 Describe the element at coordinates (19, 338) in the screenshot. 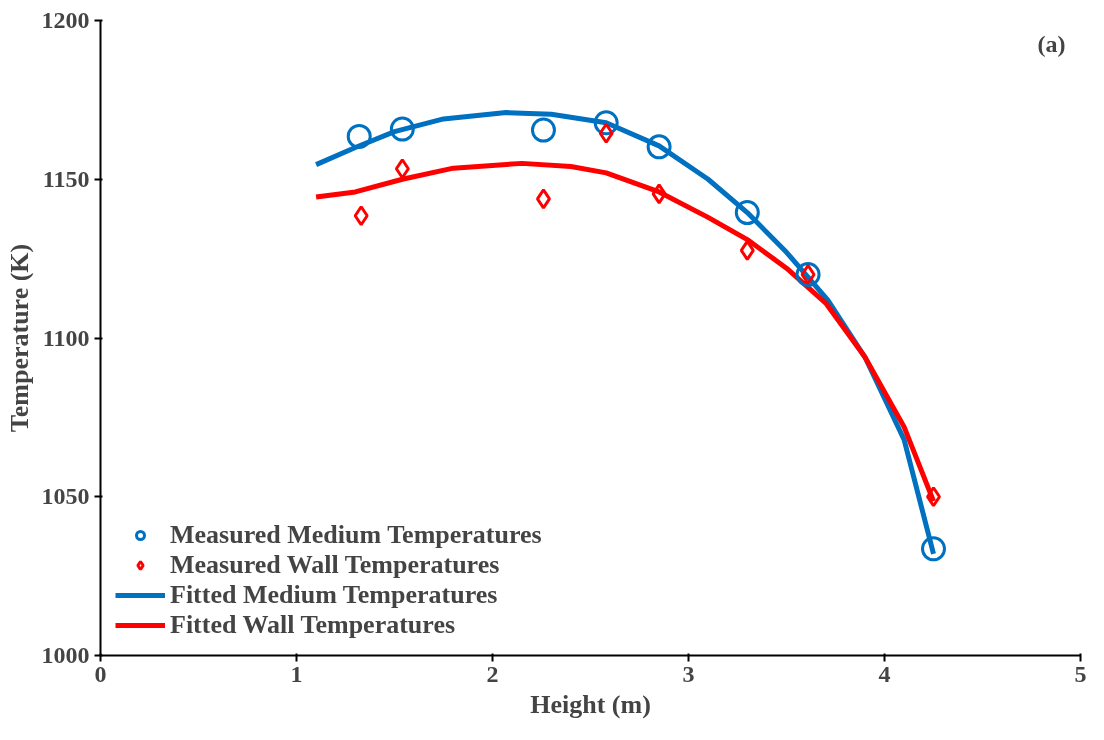

I see `y-axis-title: Temperature (K)` at that location.